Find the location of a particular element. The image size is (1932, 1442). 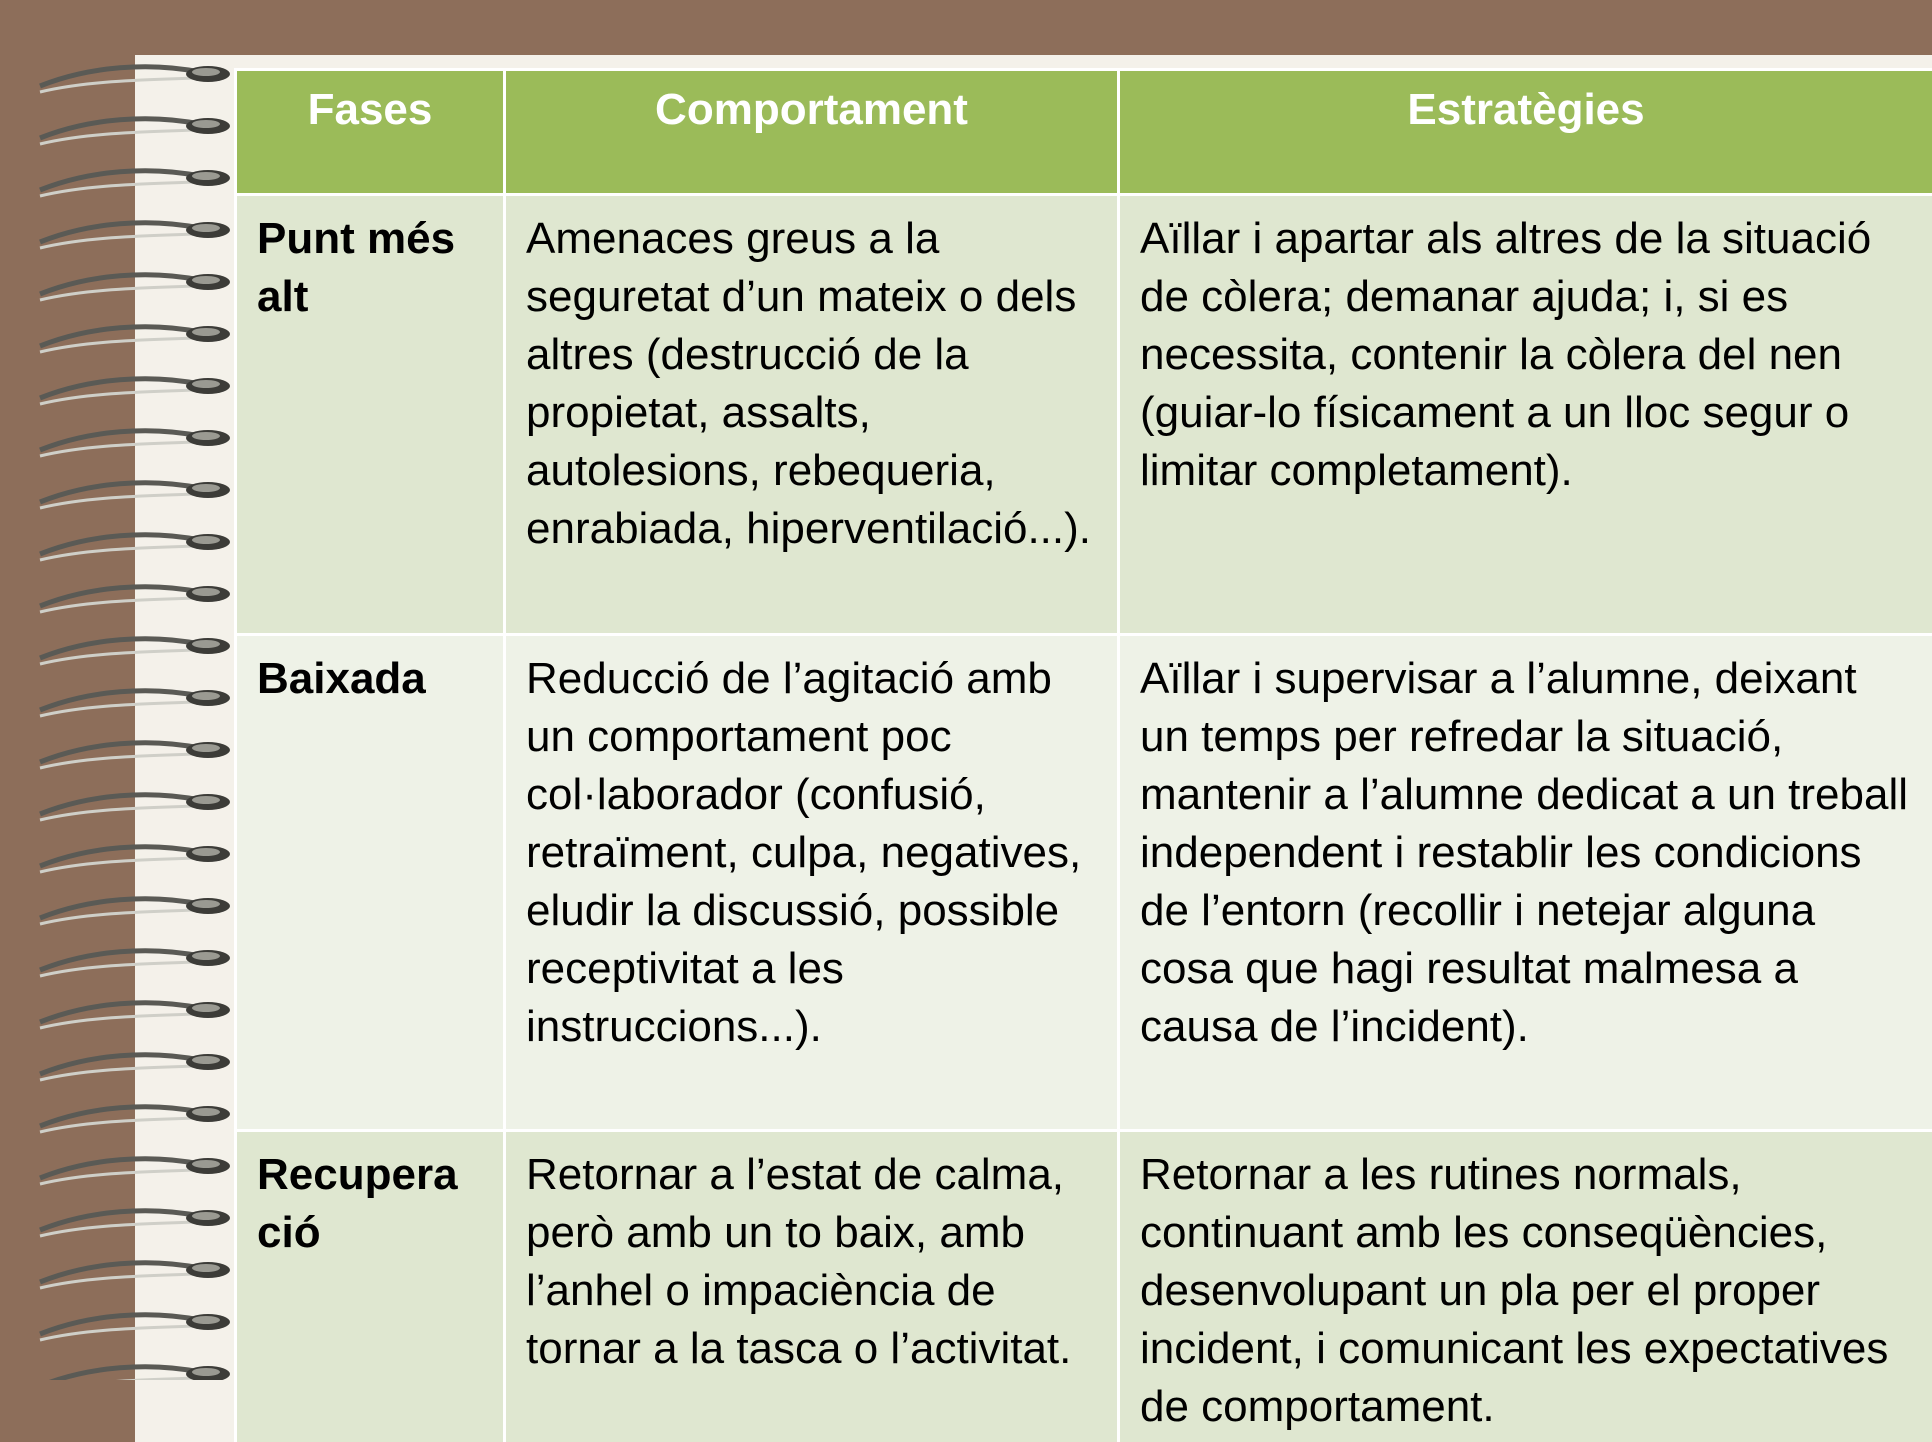

header-cell: Comportament is located at coordinates (811, 132).